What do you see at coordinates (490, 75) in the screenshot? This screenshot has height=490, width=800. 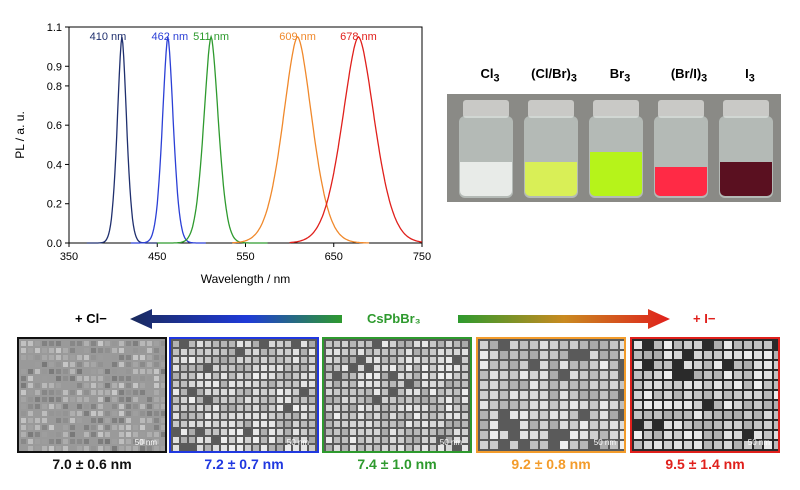 I see `vial-label-cl3: Cl3` at bounding box center [490, 75].